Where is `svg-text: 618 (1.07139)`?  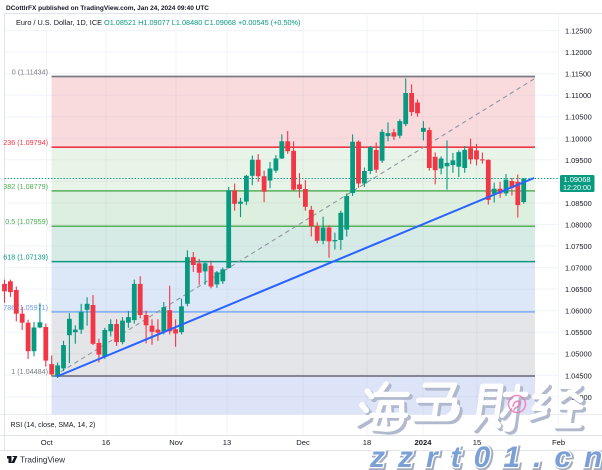
svg-text: 618 (1.07139) is located at coordinates (25, 257).